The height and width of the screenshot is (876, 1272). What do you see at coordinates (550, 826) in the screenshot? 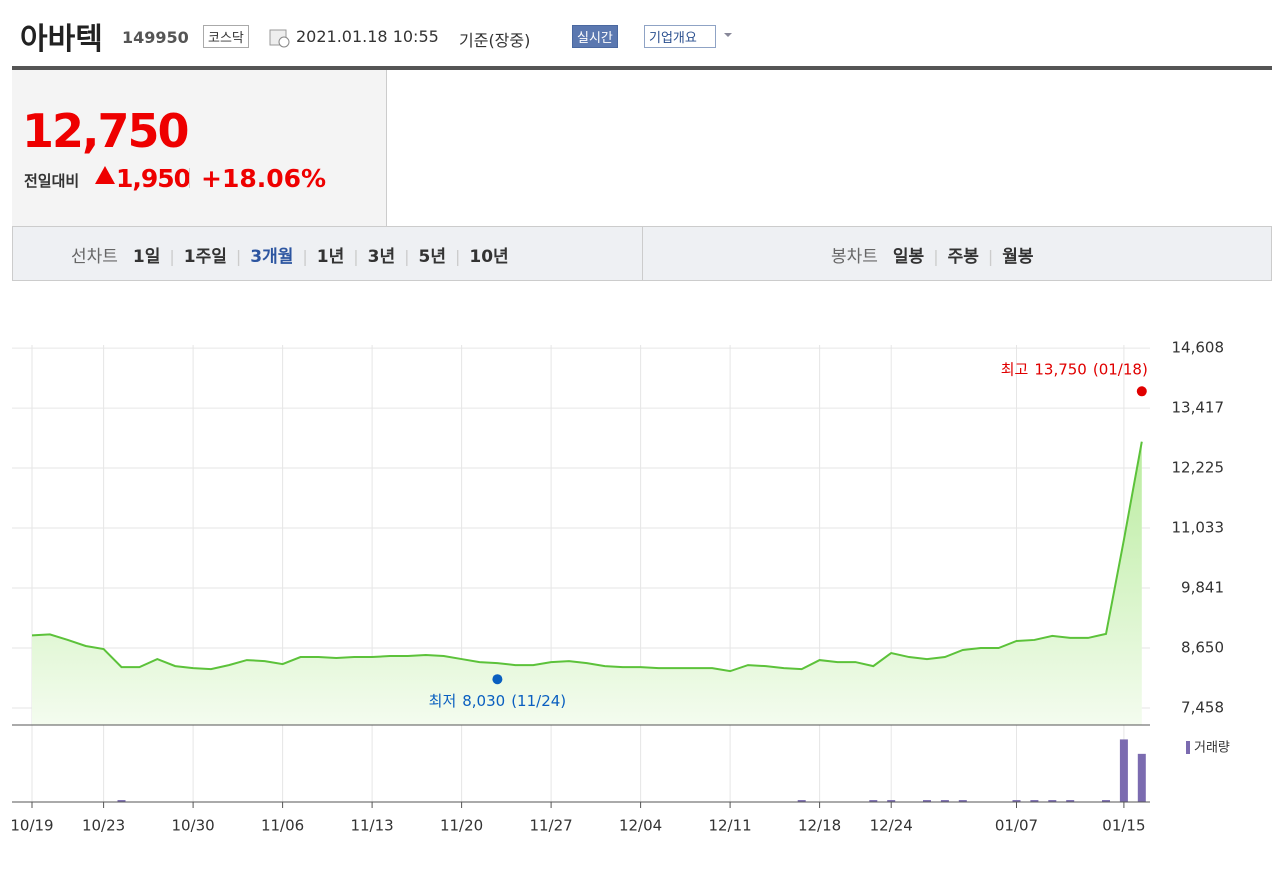
I see `x-tick-label: 11/27` at bounding box center [550, 826].